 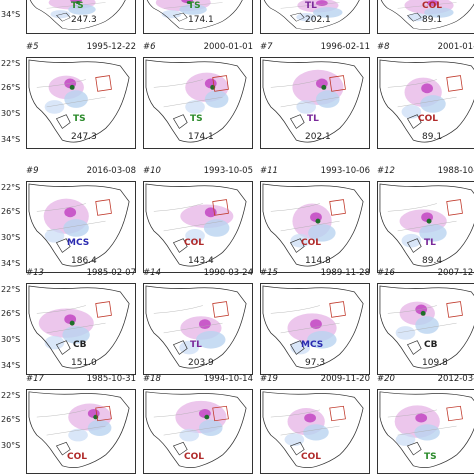 What do you see at coordinates (111, 47) in the screenshot?
I see `event-date: 1995-12-22` at bounding box center [111, 47].